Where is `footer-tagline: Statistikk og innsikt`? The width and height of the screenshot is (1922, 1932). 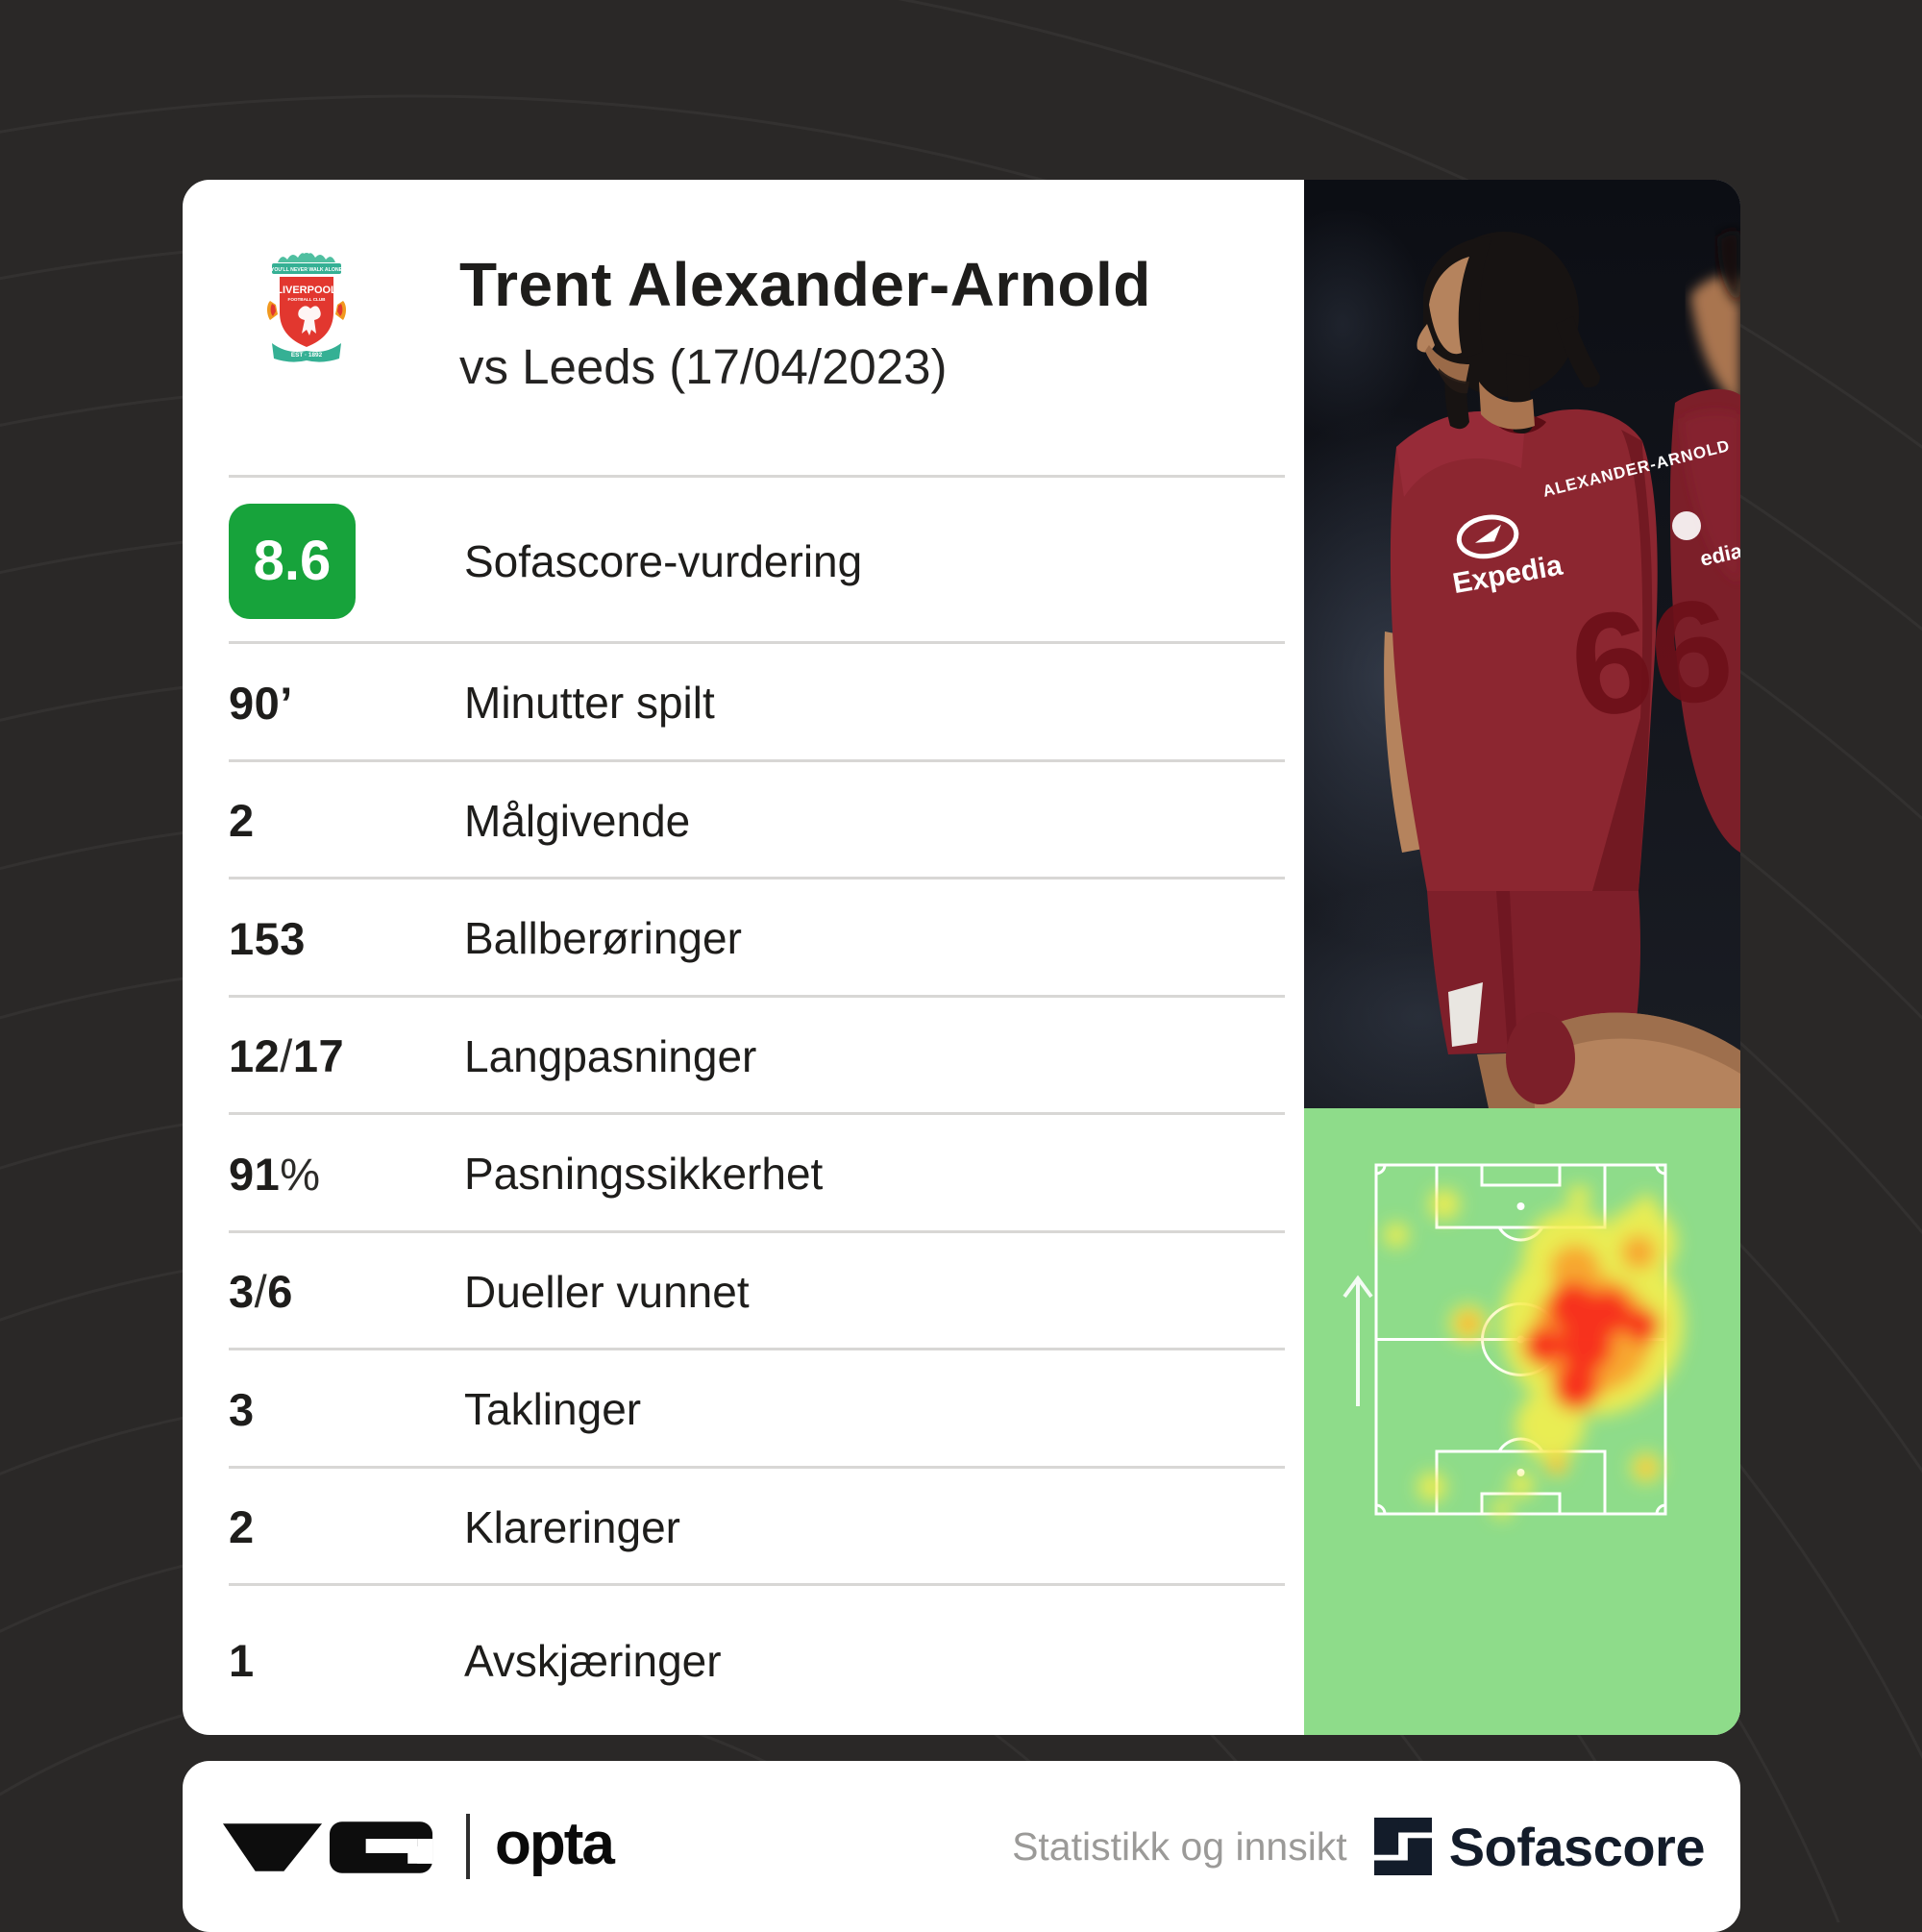 footer-tagline: Statistikk og innsikt is located at coordinates (1179, 1846).